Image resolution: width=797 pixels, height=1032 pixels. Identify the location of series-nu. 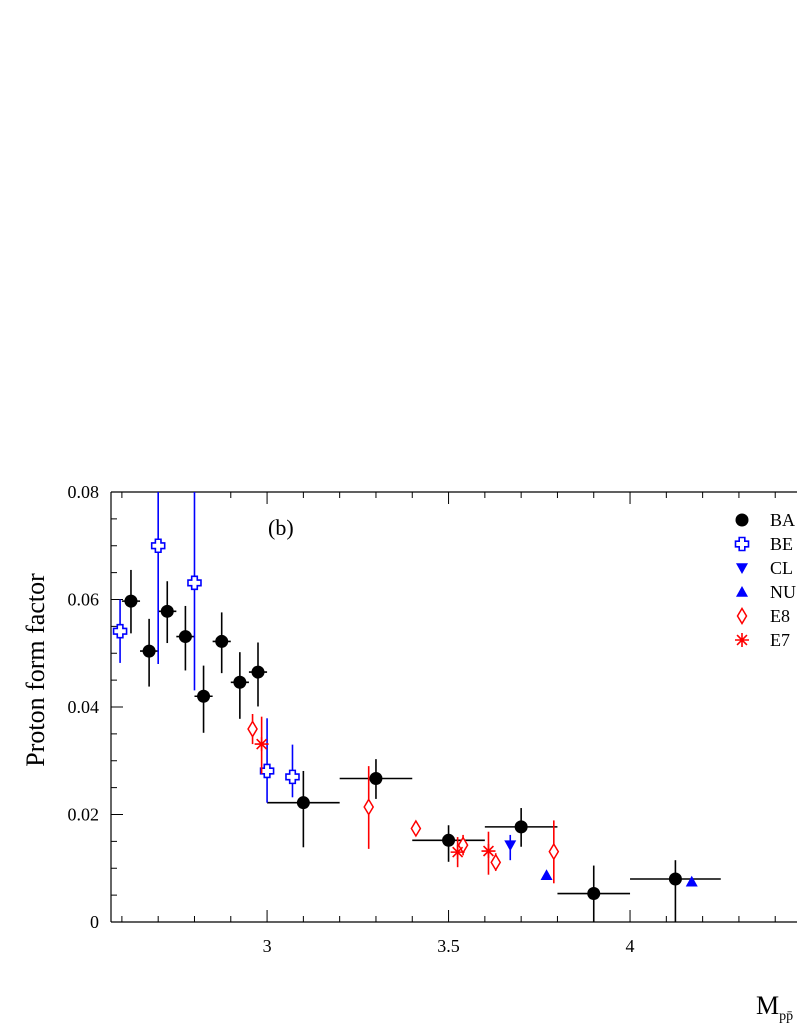
(619, 878).